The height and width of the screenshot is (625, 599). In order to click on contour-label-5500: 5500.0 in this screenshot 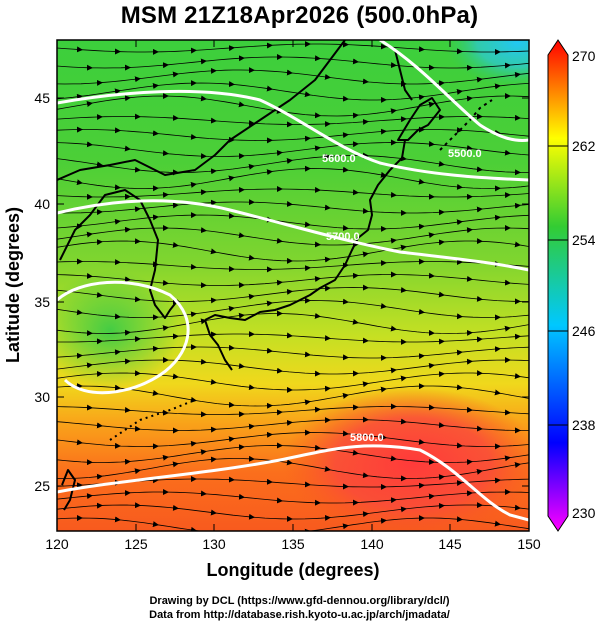, I will do `click(465, 154)`.